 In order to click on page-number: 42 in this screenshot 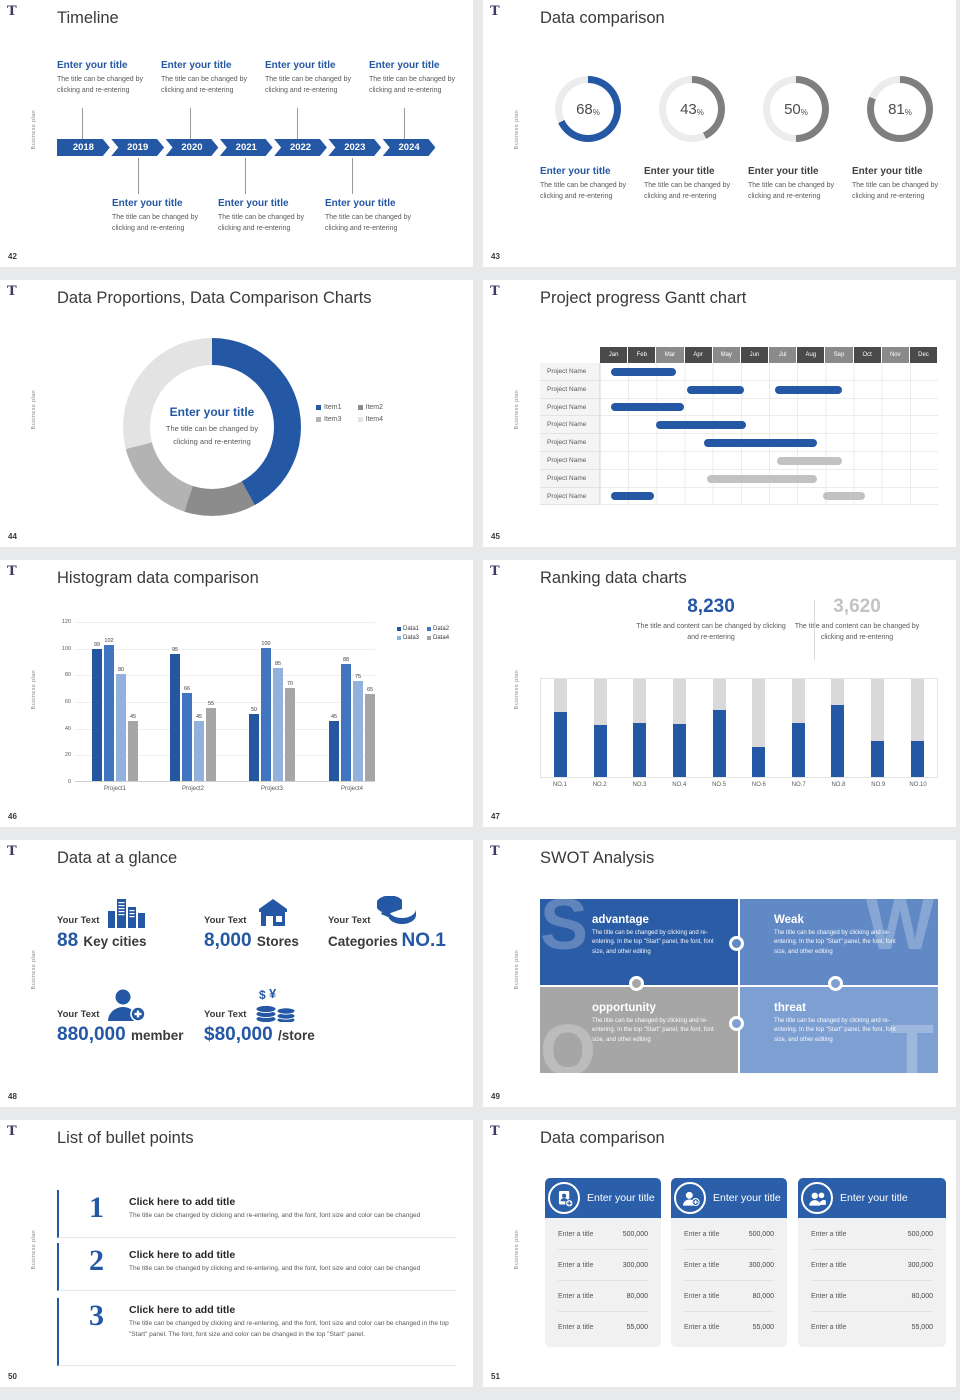, I will do `click(12, 256)`.